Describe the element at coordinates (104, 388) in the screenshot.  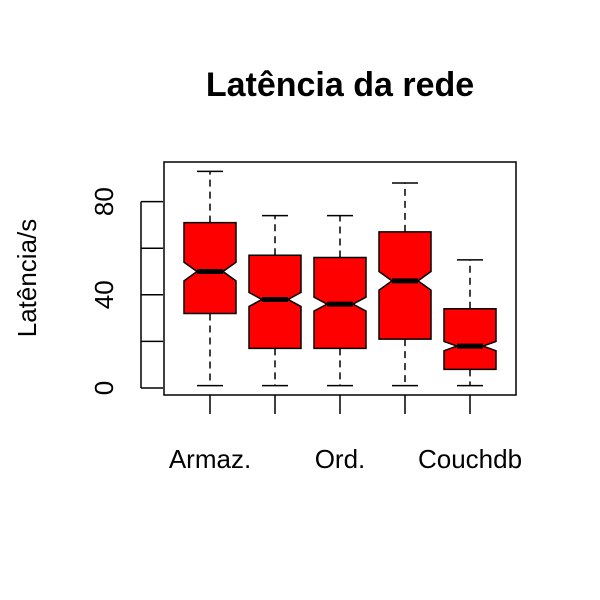
I see `y-tick-label: 0` at that location.